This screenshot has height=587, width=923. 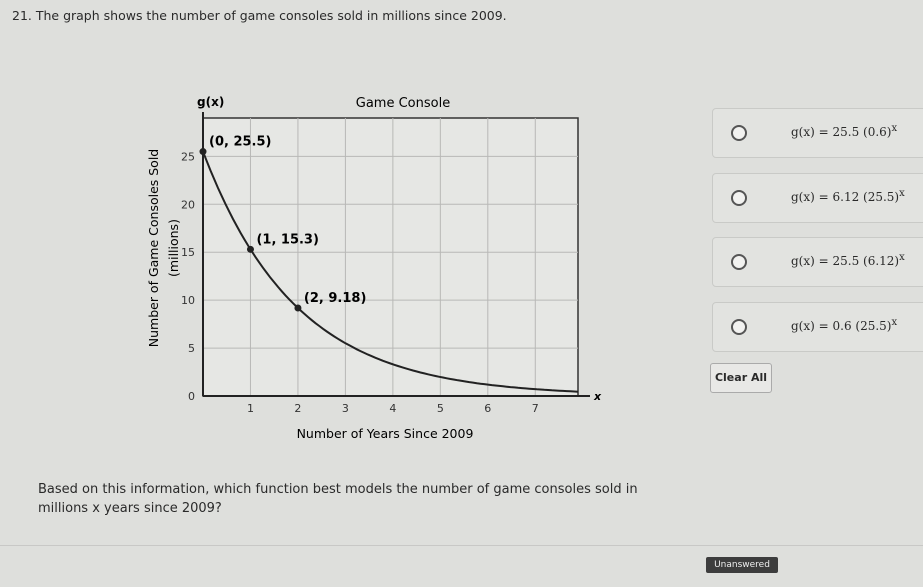 What do you see at coordinates (535, 408) in the screenshot?
I see `x-tick-label: 7` at bounding box center [535, 408].